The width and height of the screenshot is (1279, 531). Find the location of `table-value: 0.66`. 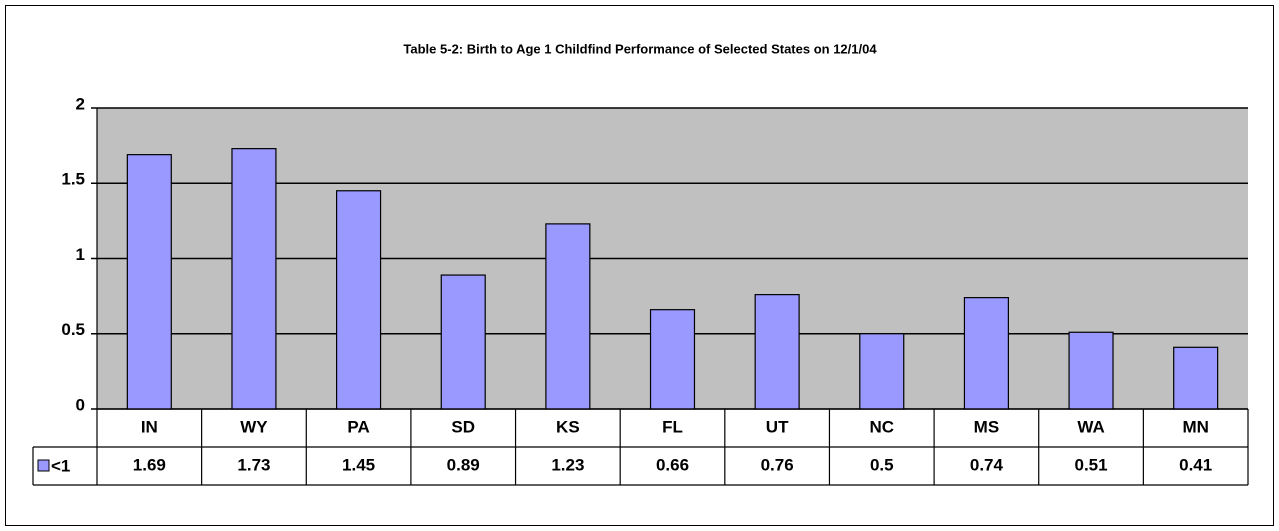

table-value: 0.66 is located at coordinates (672, 464).